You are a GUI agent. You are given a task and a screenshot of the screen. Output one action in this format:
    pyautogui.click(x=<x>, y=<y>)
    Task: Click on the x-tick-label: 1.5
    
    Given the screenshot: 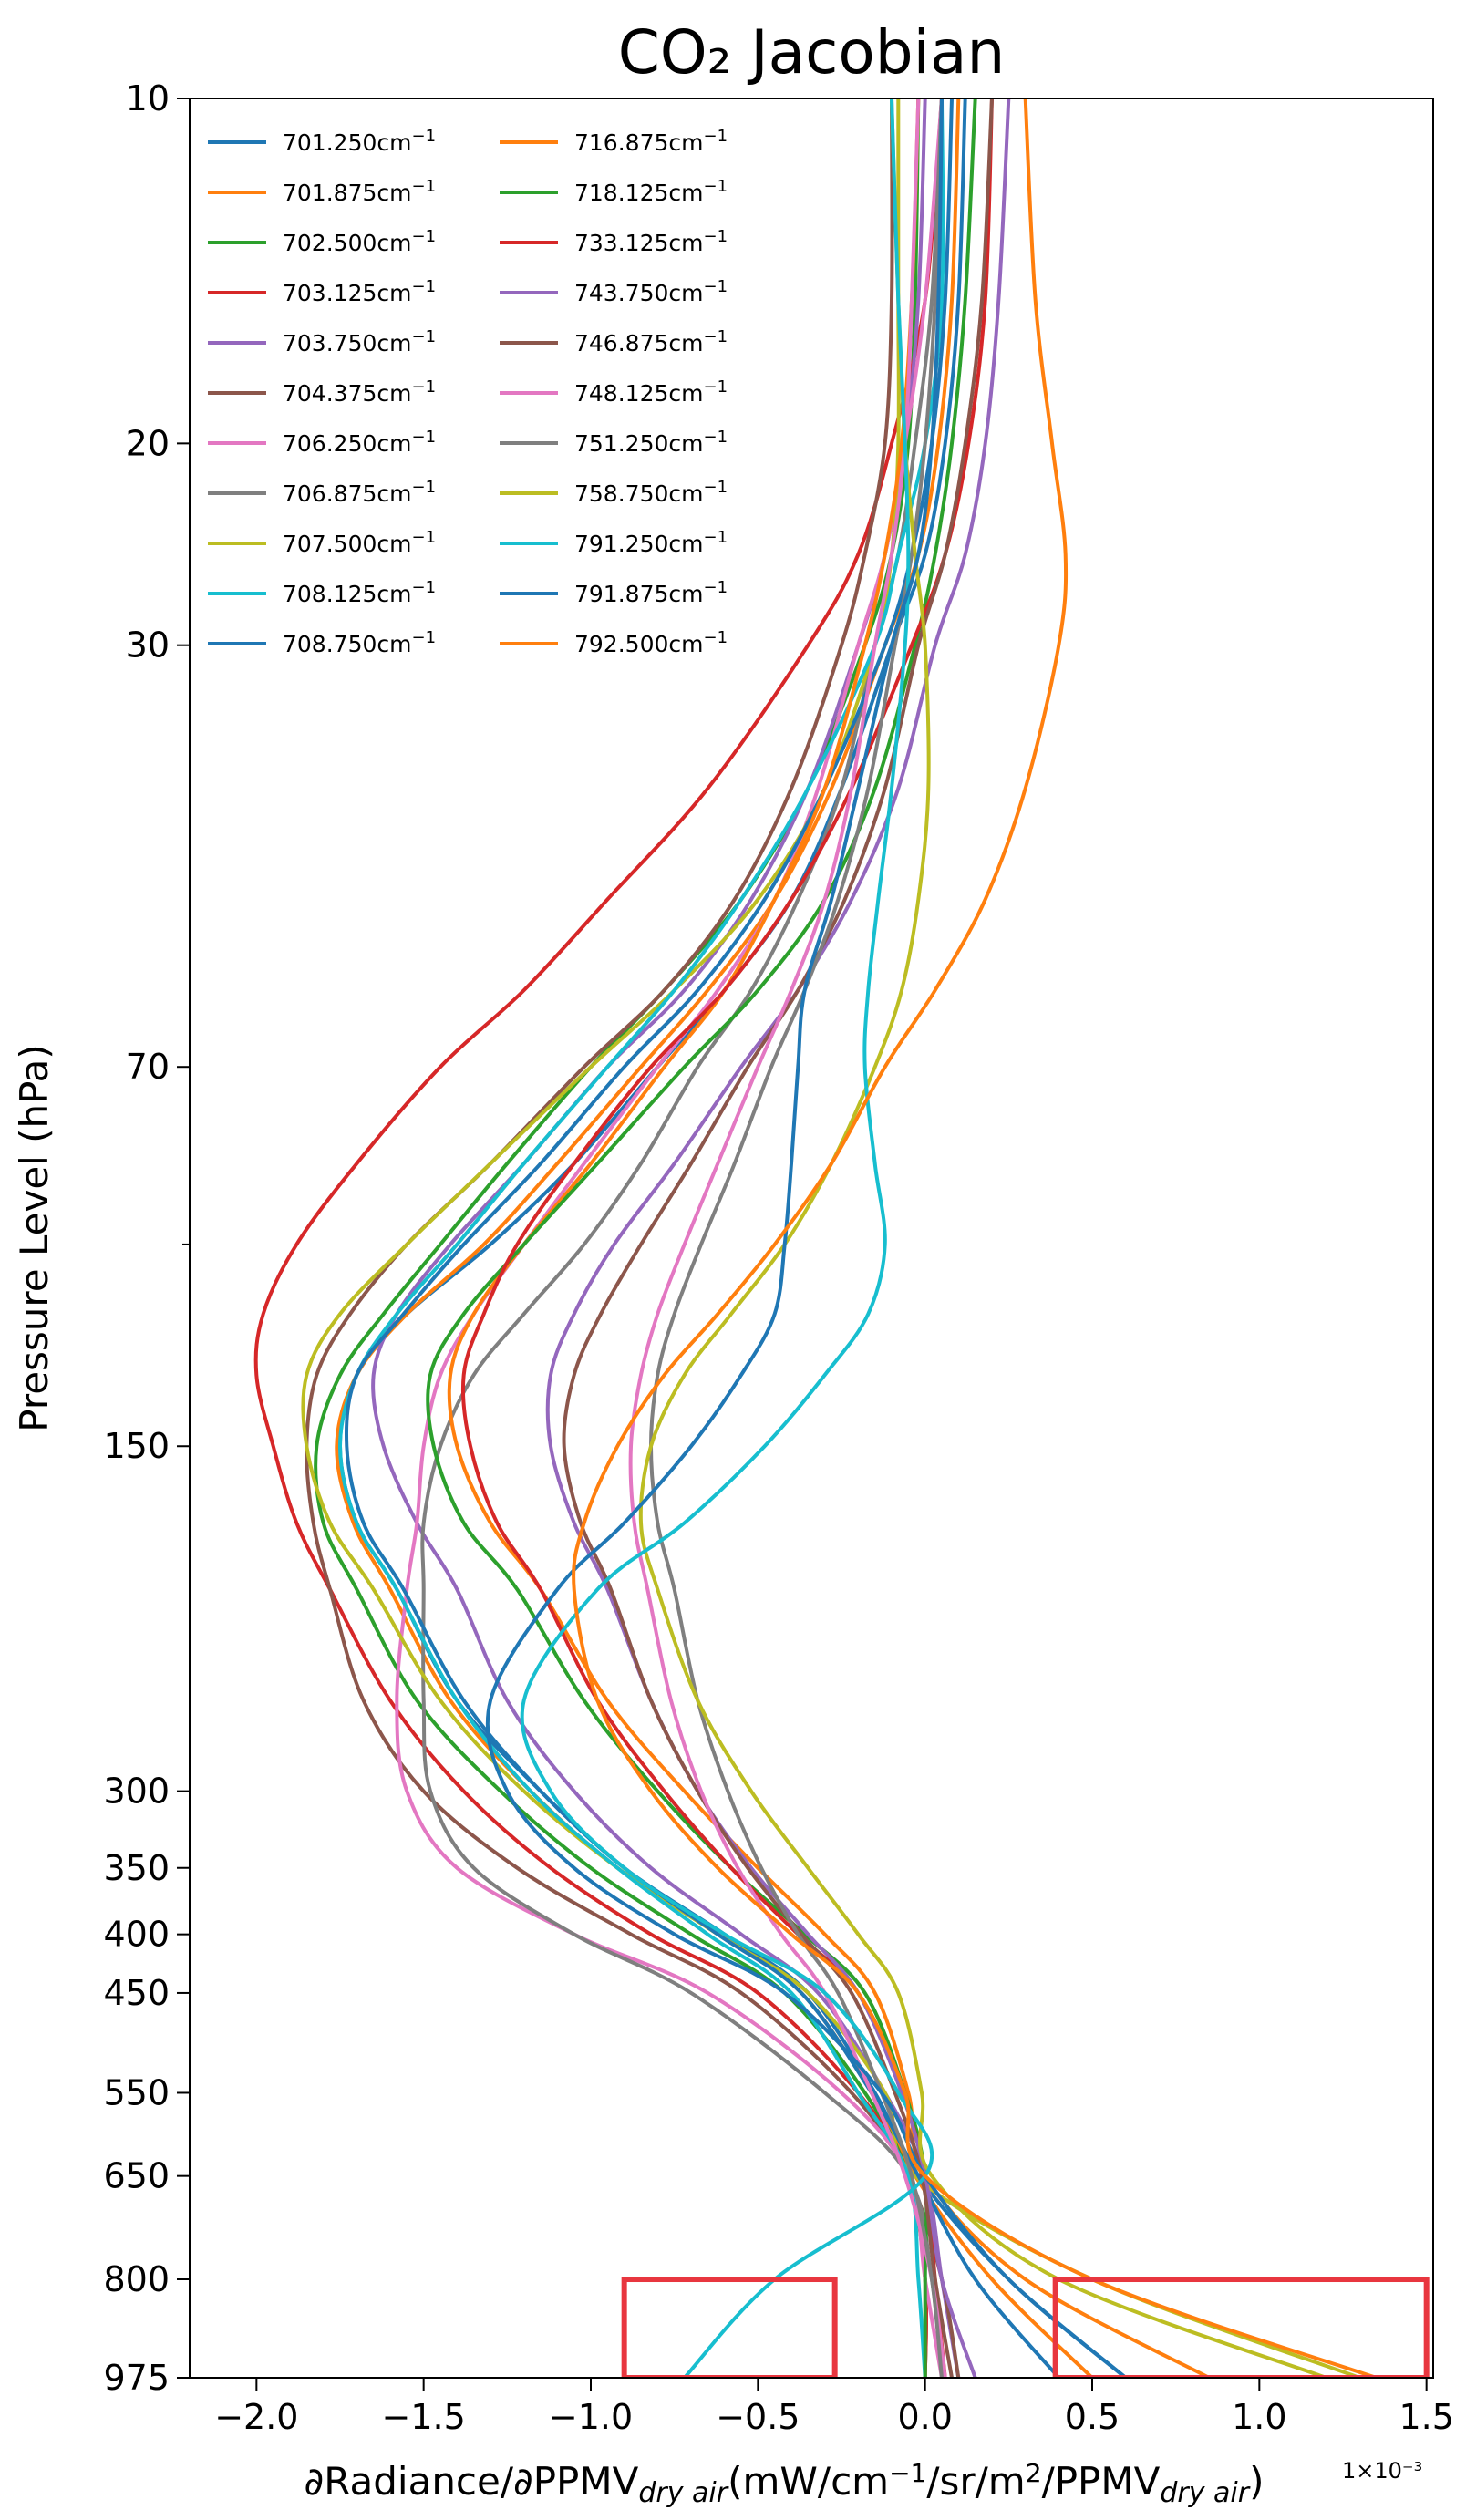 What is the action you would take?
    pyautogui.click(x=1426, y=2417)
    